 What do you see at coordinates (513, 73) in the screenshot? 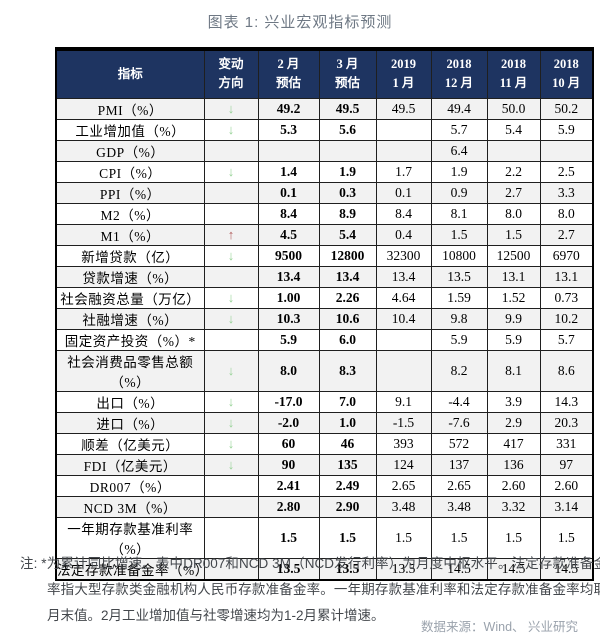
I see `column-header: 2018 11 月` at bounding box center [513, 73].